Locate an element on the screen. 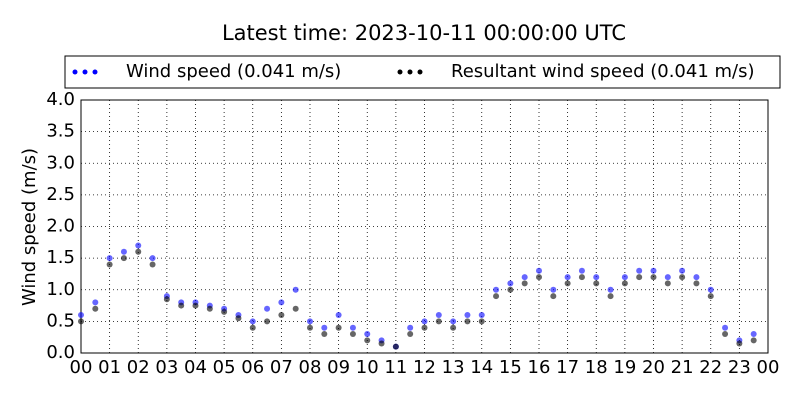 The height and width of the screenshot is (400, 800). y-tick-label: 3.0 is located at coordinates (60, 162).